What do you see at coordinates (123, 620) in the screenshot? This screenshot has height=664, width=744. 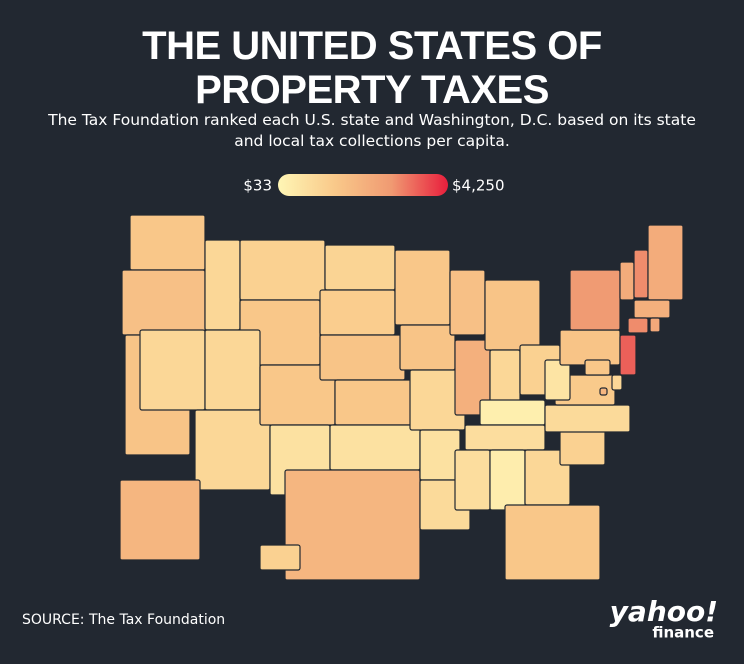 I see `source: SOURCE: The Tax Foundation` at bounding box center [123, 620].